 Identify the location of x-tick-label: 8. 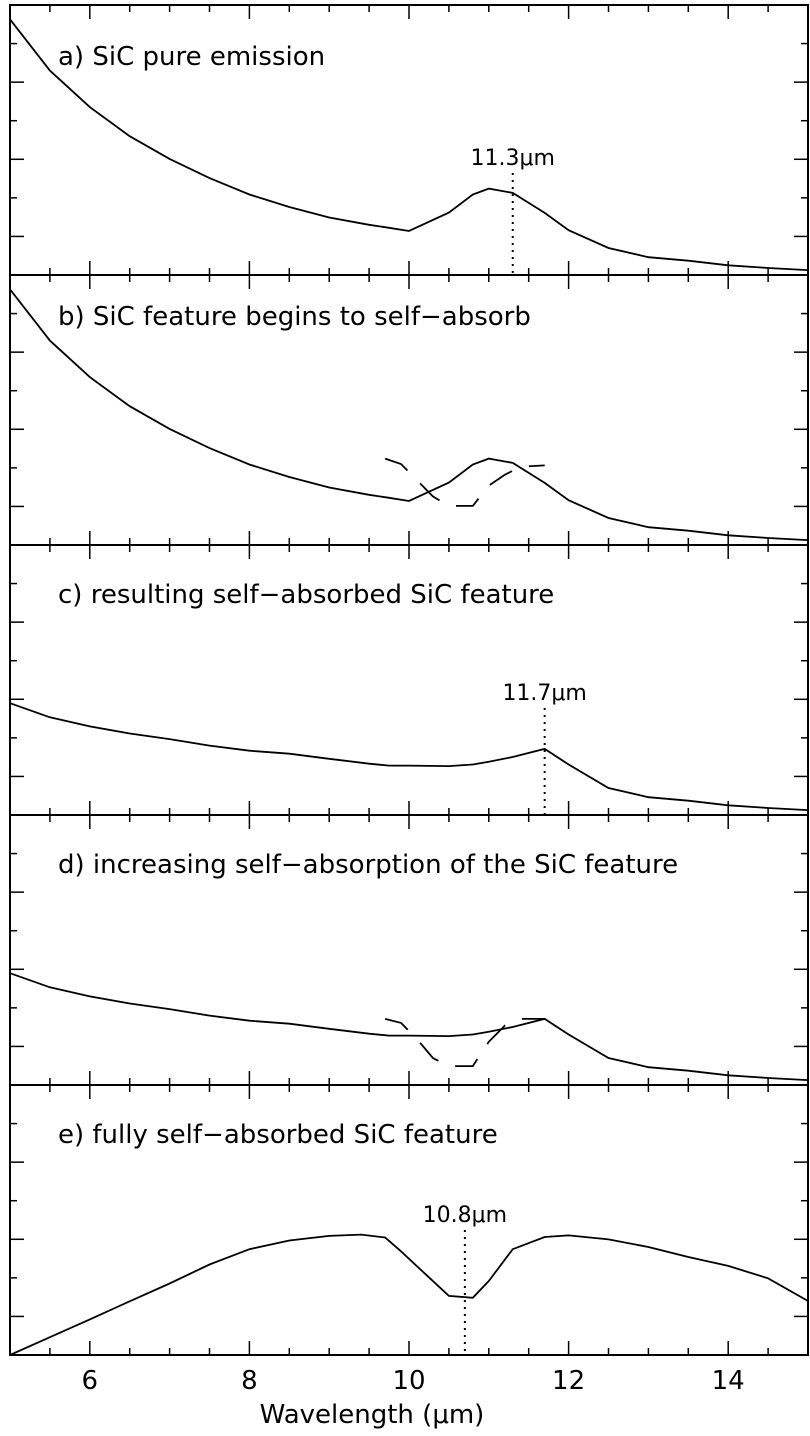
(249, 1381).